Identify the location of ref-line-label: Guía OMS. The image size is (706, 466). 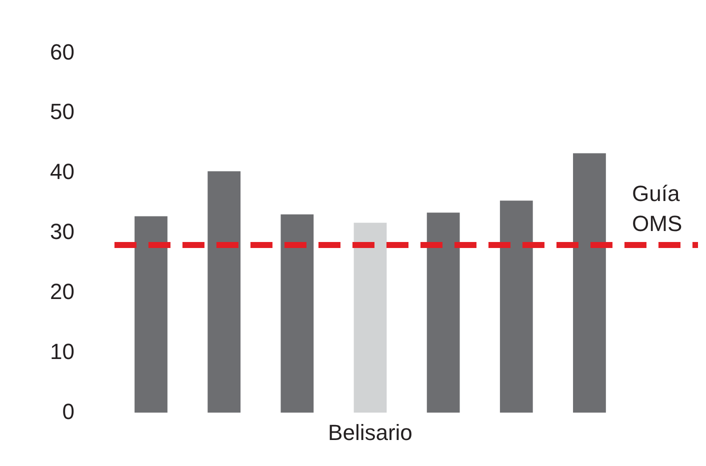
(657, 208).